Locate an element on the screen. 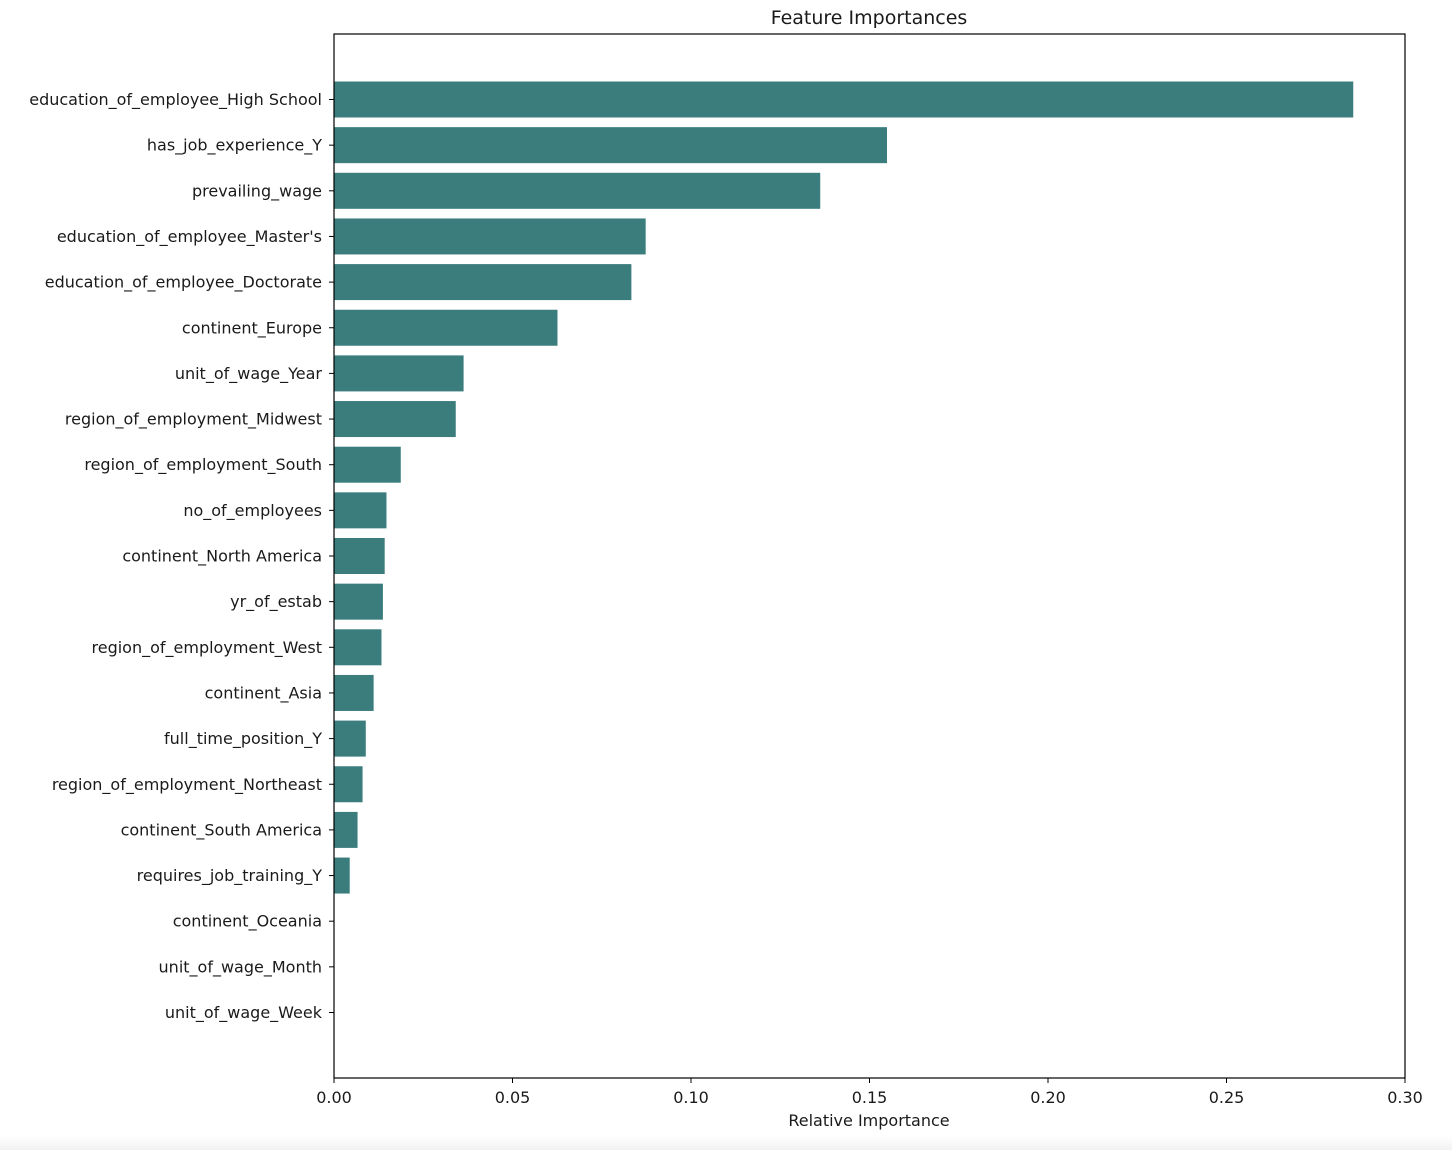 This screenshot has width=1452, height=1154. x-tick-label: 0.10 is located at coordinates (691, 1097).